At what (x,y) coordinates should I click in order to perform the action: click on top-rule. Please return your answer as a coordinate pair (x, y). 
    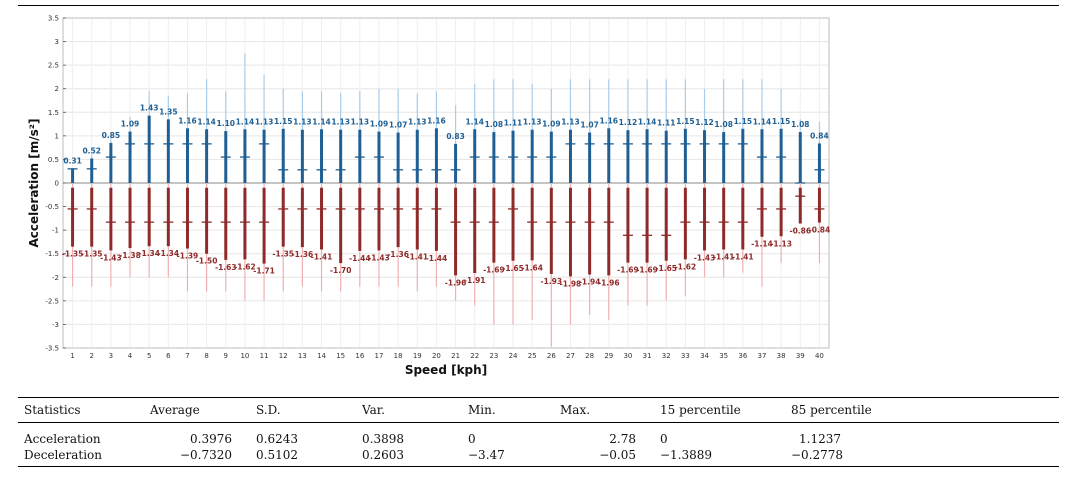
    Looking at the image, I should click on (538, 5).